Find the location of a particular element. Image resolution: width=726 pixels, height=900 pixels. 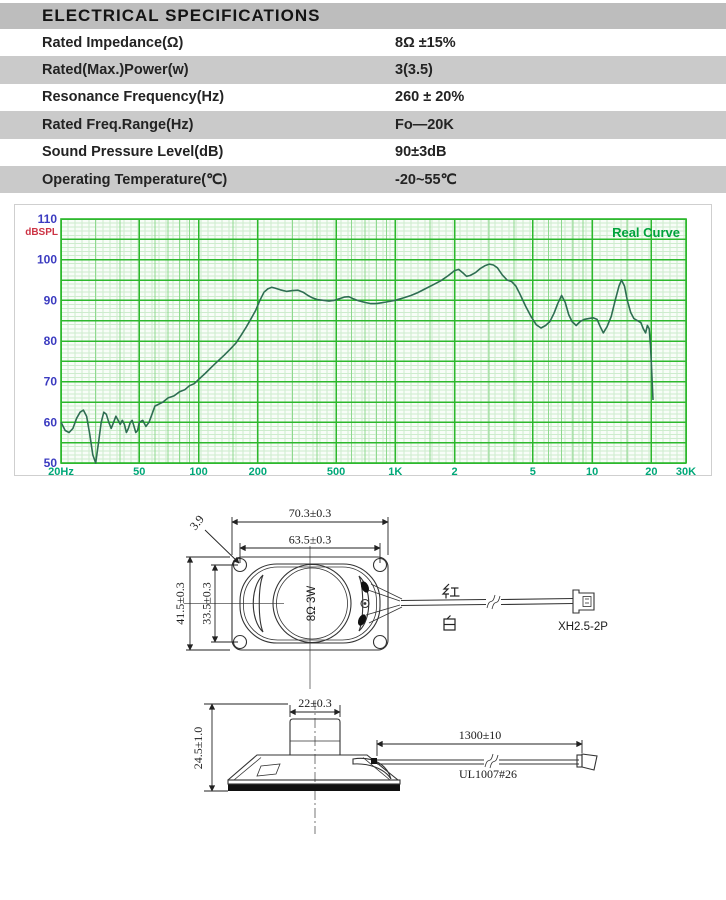

cone-inner is located at coordinates (312, 603).